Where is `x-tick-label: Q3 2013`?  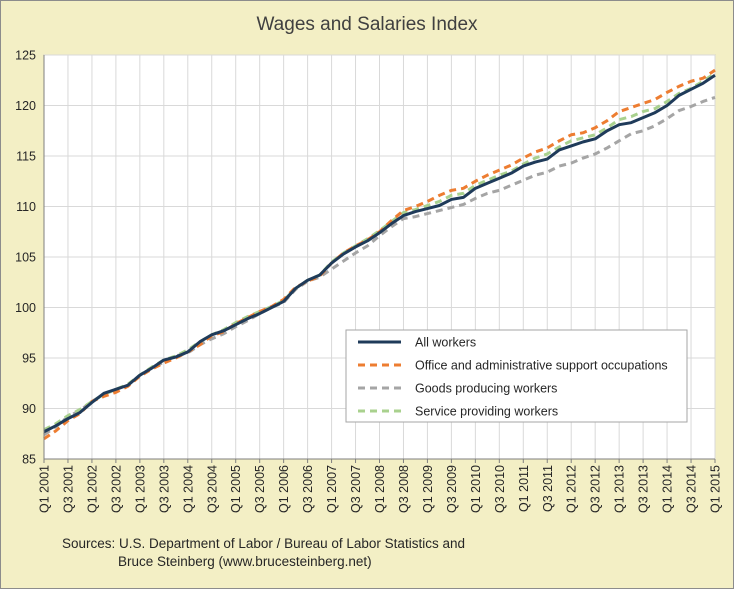 x-tick-label: Q3 2013 is located at coordinates (644, 489).